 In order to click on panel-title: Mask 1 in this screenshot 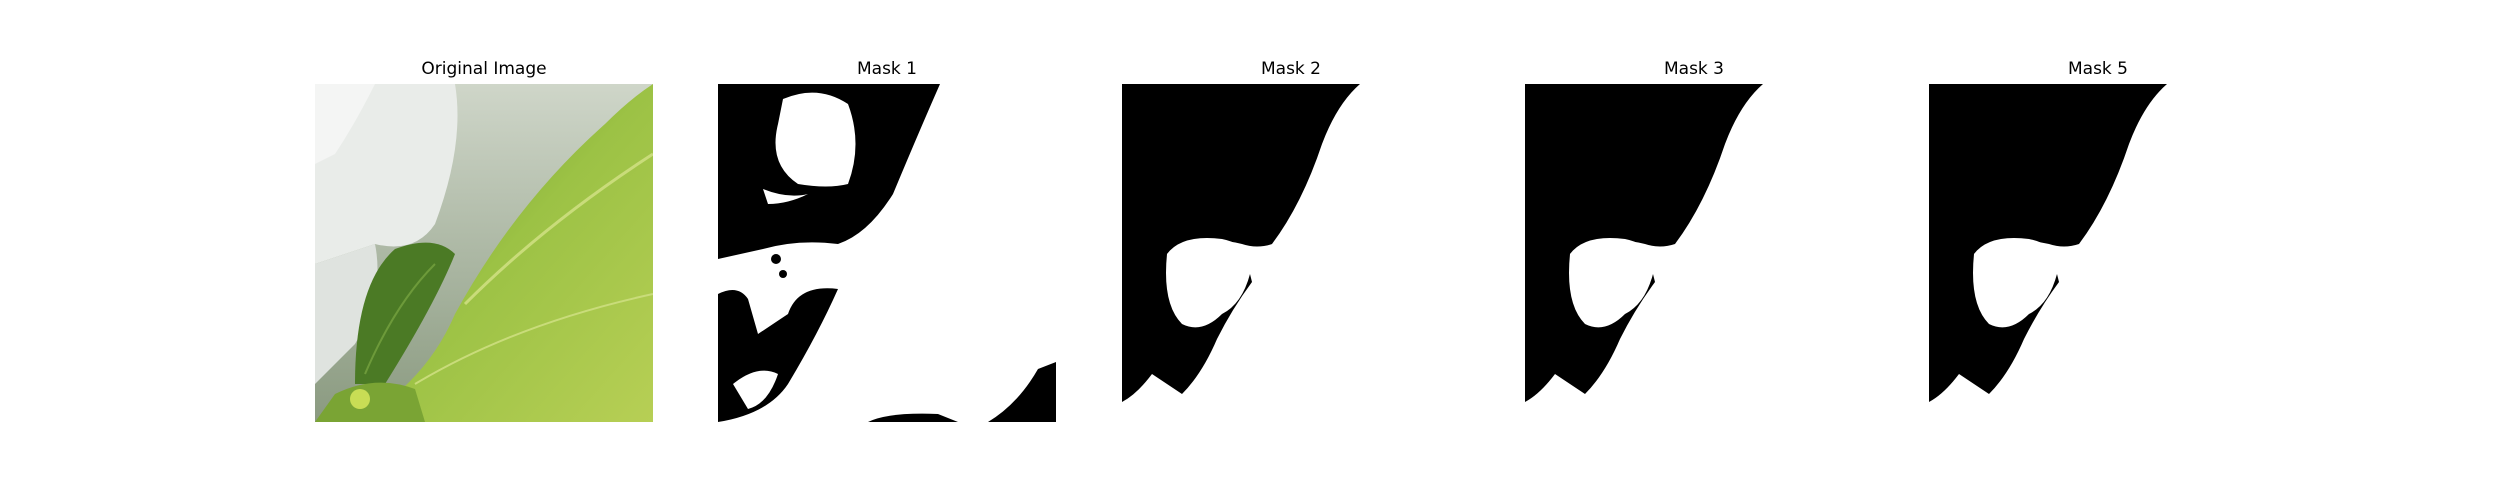, I will do `click(886, 69)`.